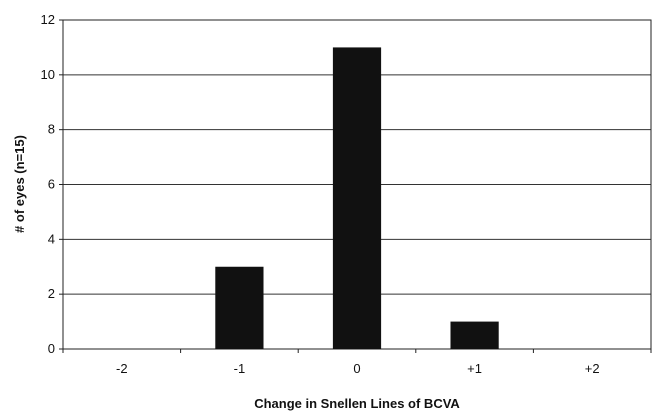 The height and width of the screenshot is (412, 656). Describe the element at coordinates (48, 19) in the screenshot. I see `y-tick-label: 12` at that location.